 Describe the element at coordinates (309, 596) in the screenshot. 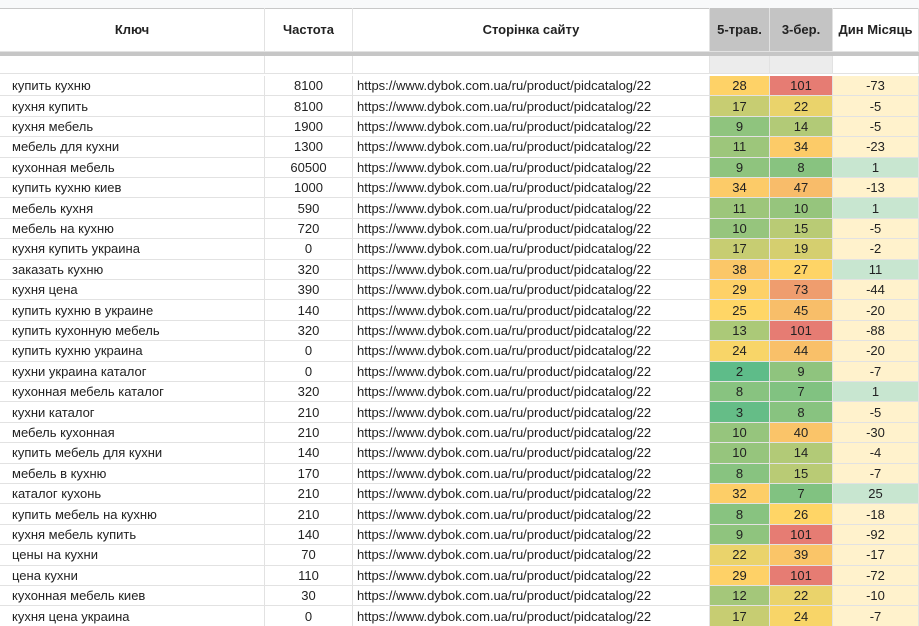

I see `frequency: 30` at that location.